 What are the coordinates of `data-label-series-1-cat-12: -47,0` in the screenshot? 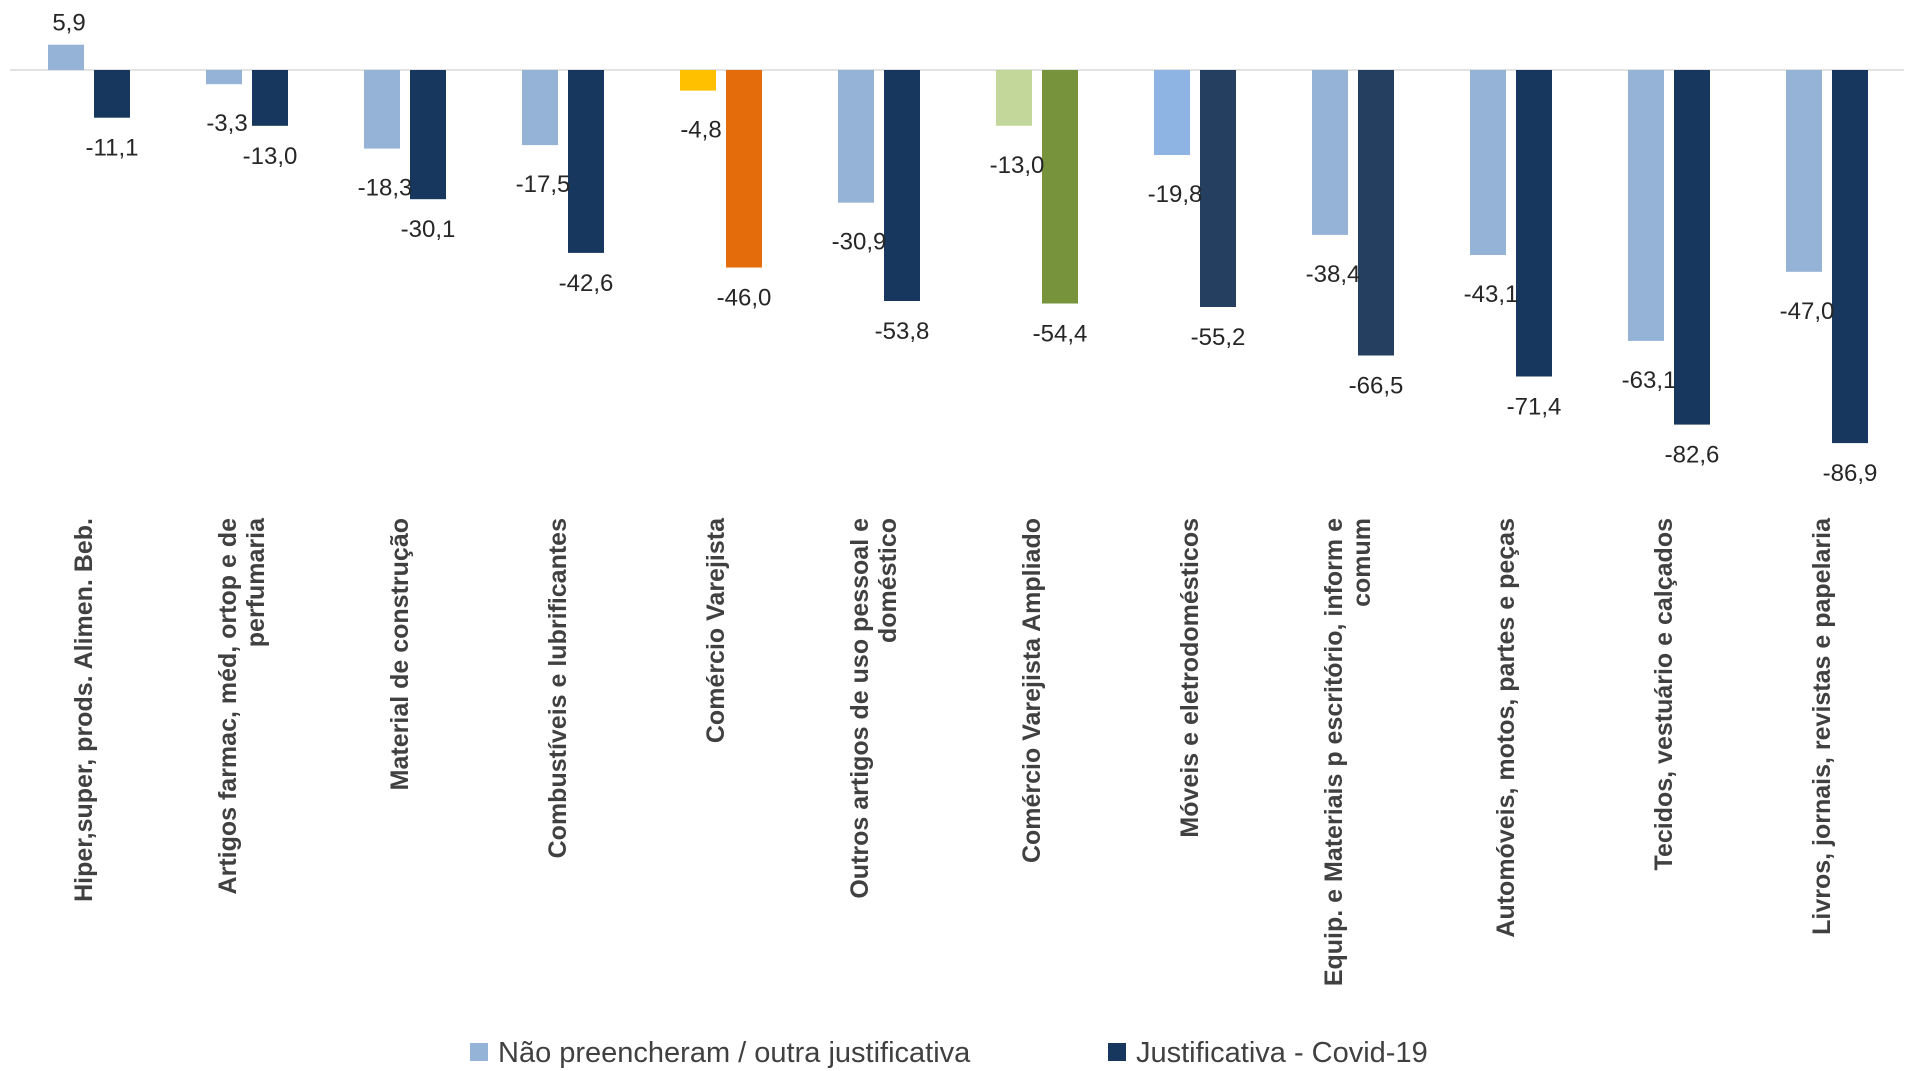 It's located at (1807, 311).